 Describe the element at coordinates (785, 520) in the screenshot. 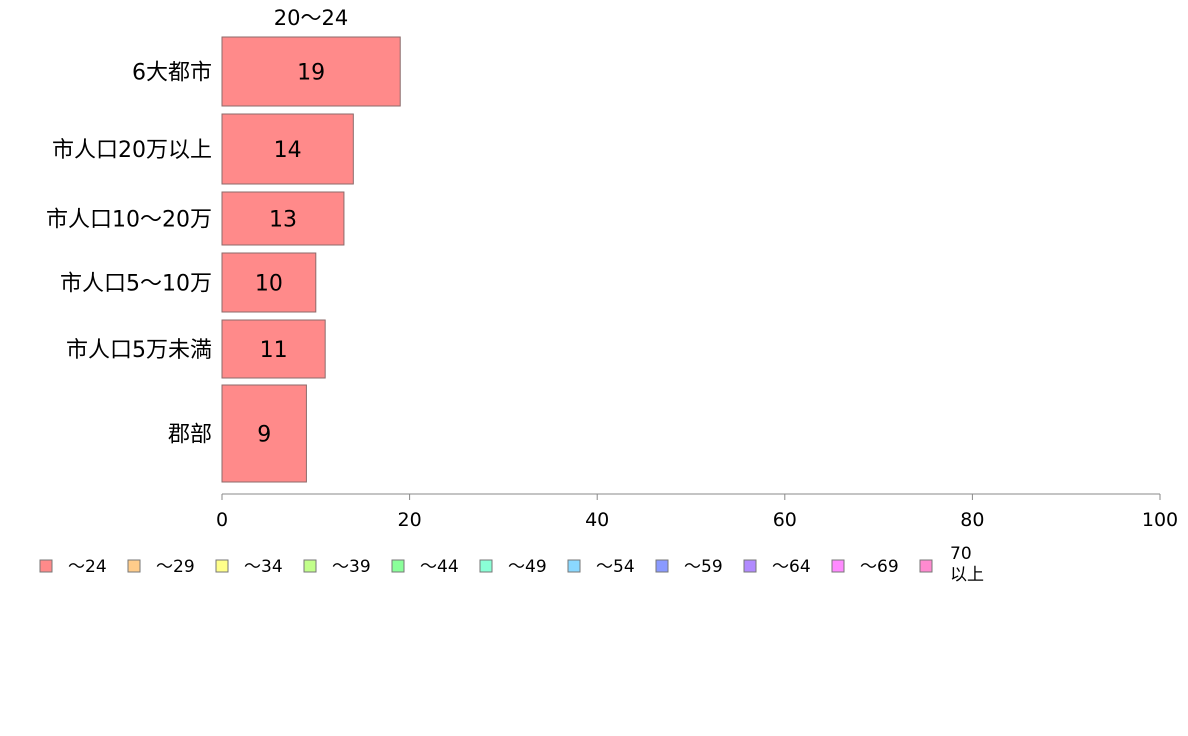

I see `x-tick-label: 60` at that location.